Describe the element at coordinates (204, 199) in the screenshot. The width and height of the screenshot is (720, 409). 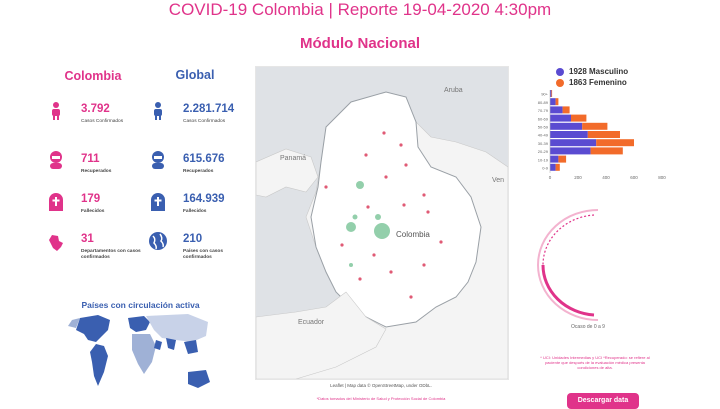
I see `global-fallecidos-value: 164.939` at that location.